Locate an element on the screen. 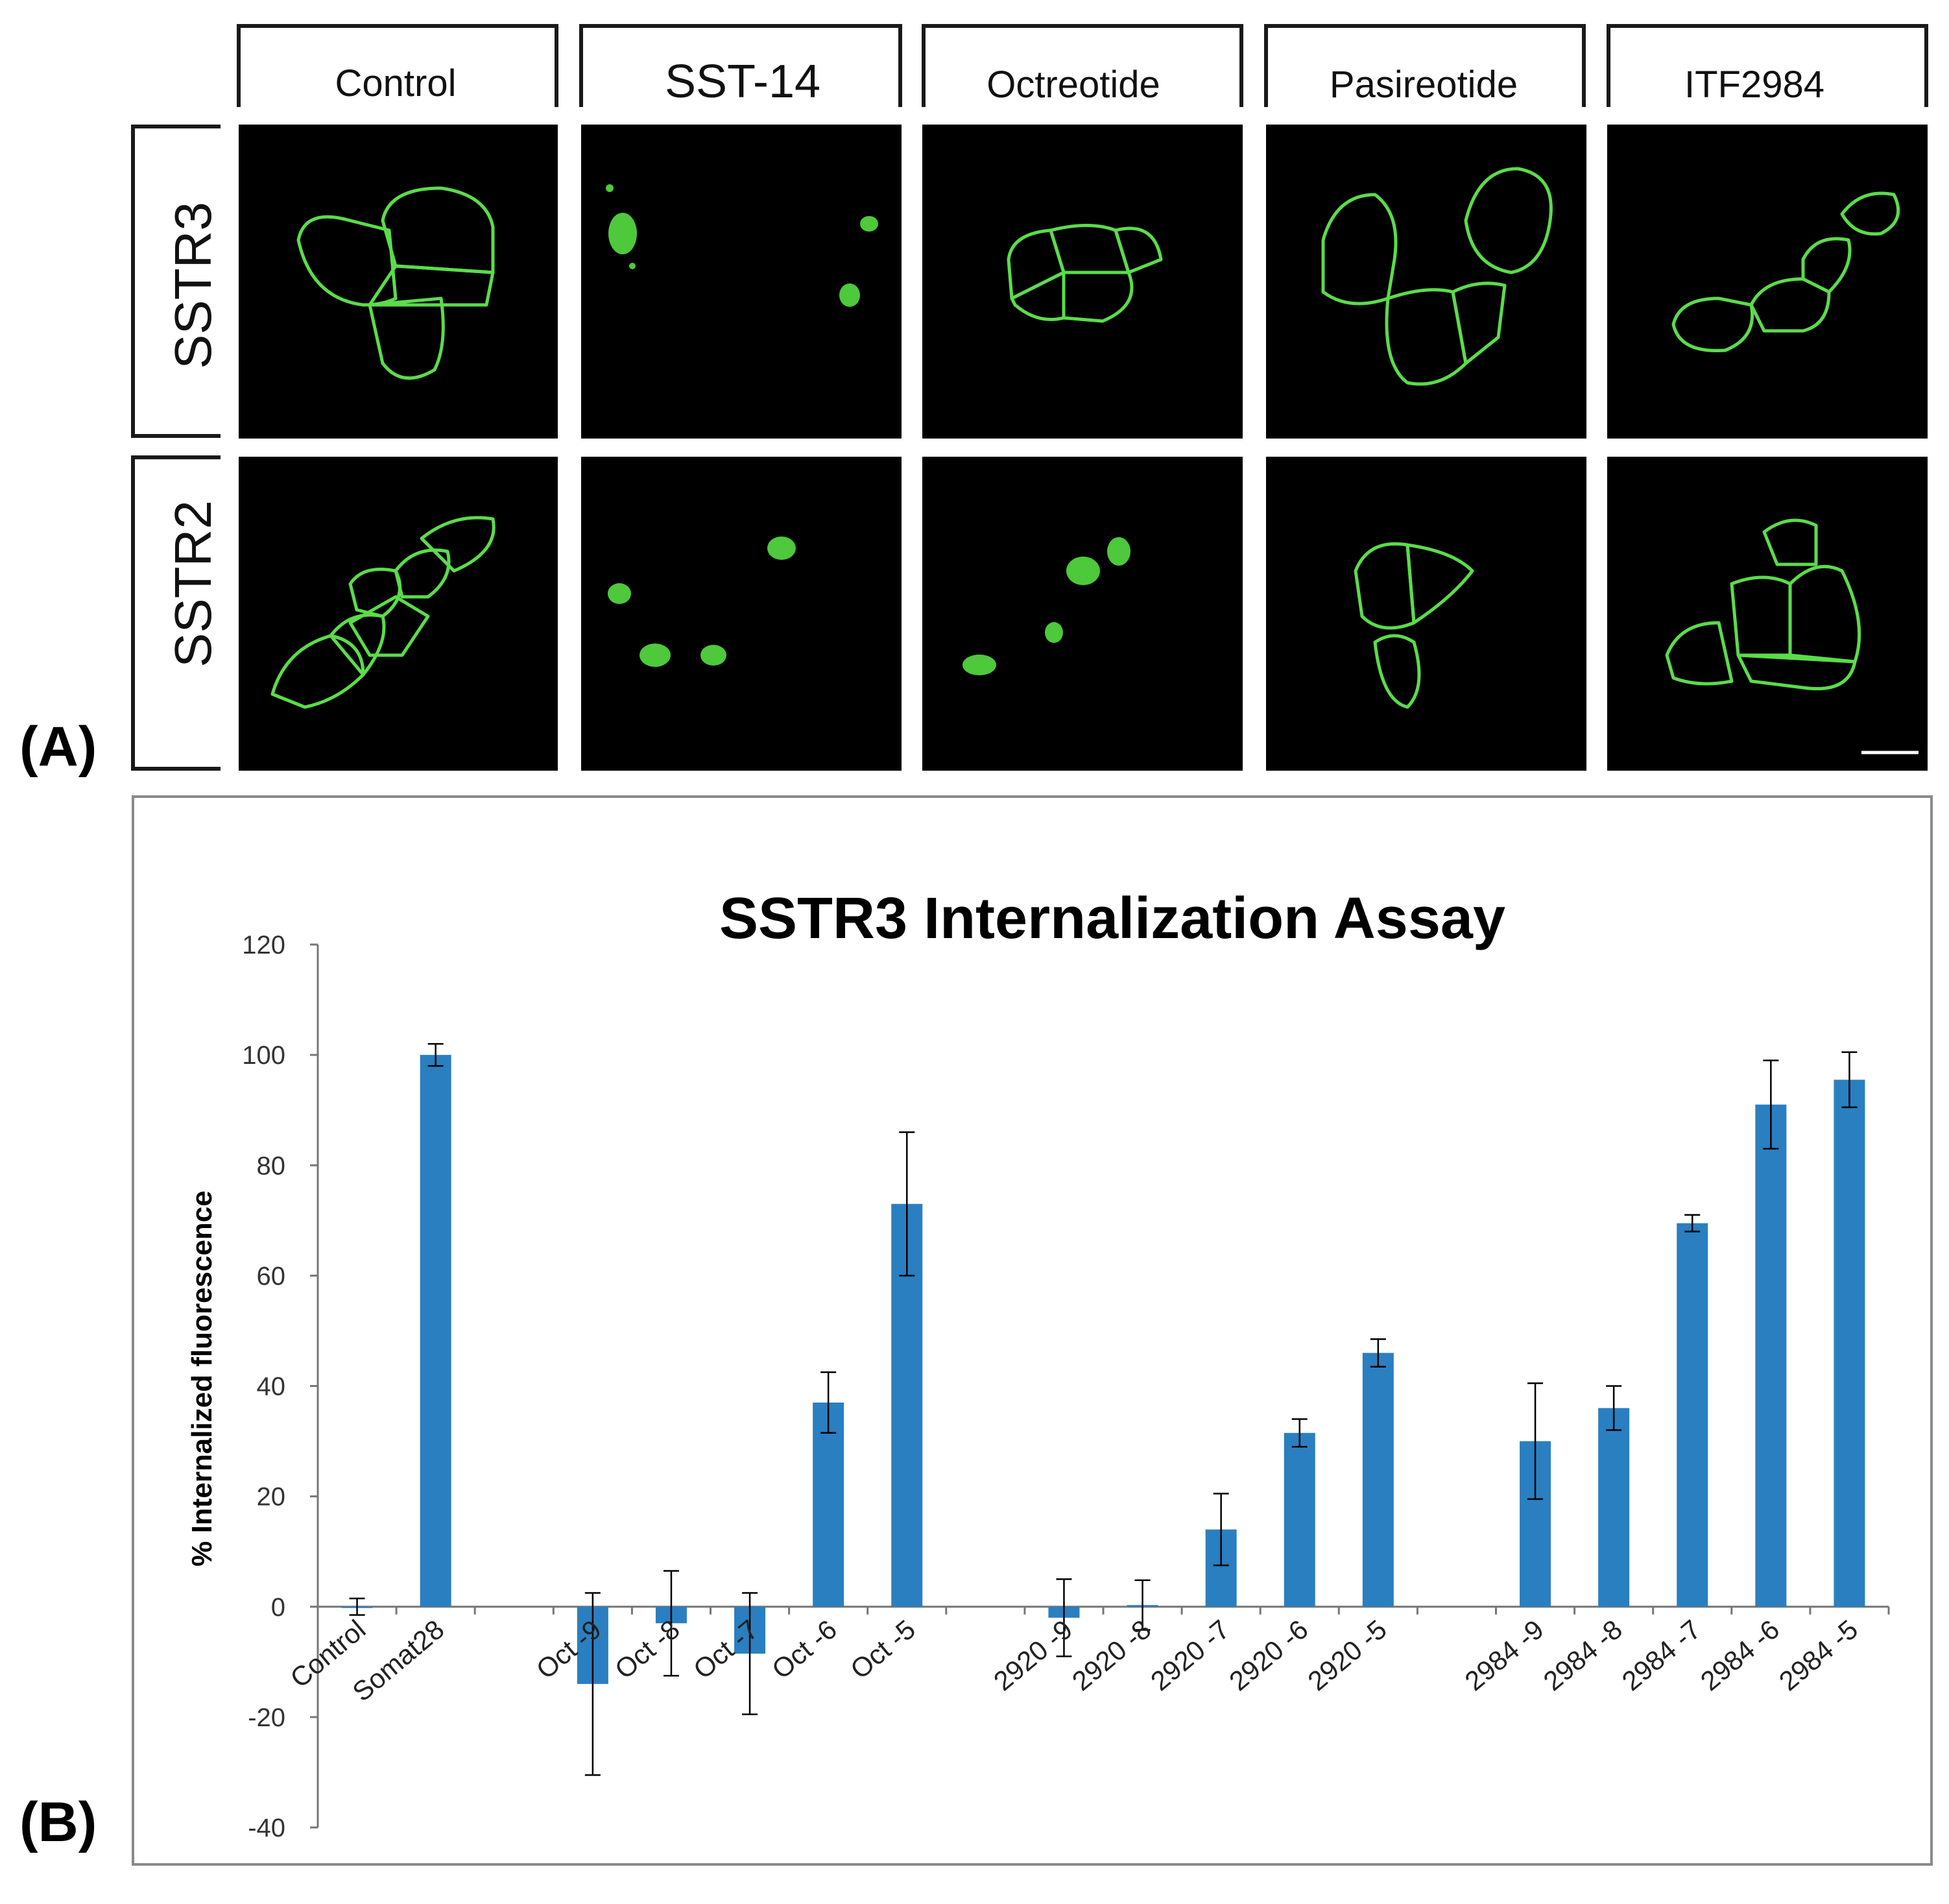 This screenshot has height=1904, width=1949. cells-sstr2-control is located at coordinates (383, 612).